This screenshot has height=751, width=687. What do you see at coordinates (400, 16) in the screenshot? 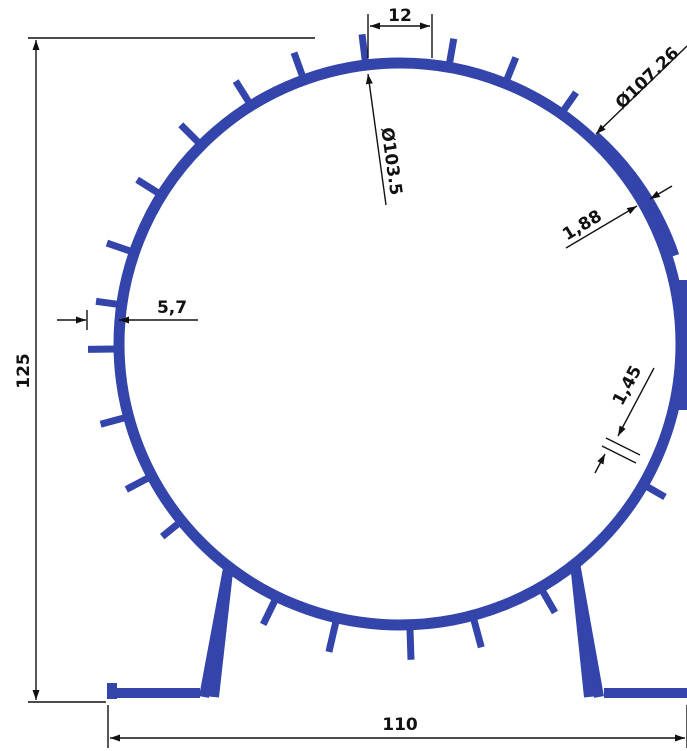
I see `top-flat-label: 12` at bounding box center [400, 16].